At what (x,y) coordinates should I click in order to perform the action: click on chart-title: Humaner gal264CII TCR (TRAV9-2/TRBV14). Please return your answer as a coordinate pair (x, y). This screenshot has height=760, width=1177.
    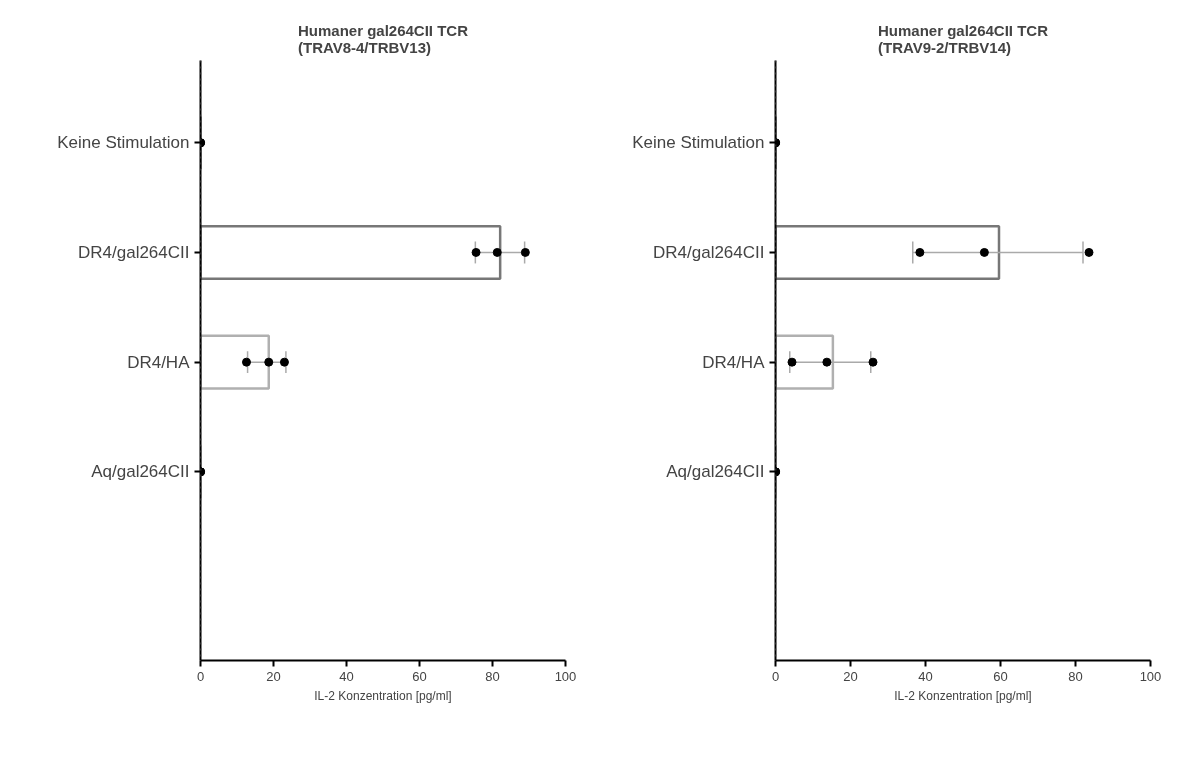
    Looking at the image, I should click on (963, 38).